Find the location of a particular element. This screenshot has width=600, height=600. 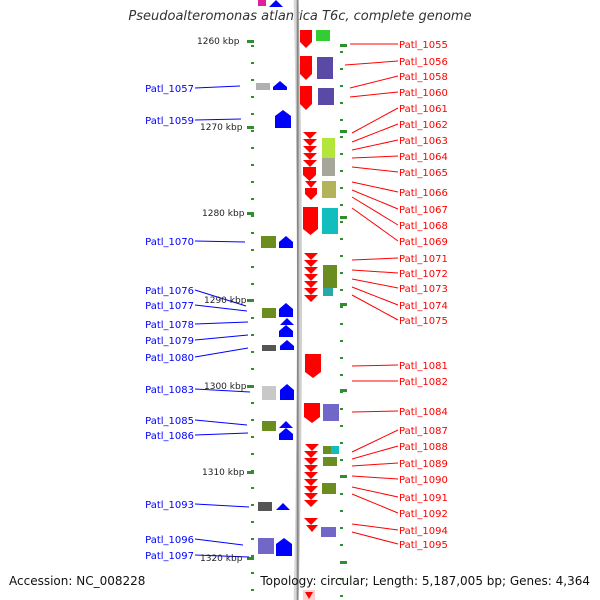

gene-label-right: Patl_1081 is located at coordinates (423, 366).